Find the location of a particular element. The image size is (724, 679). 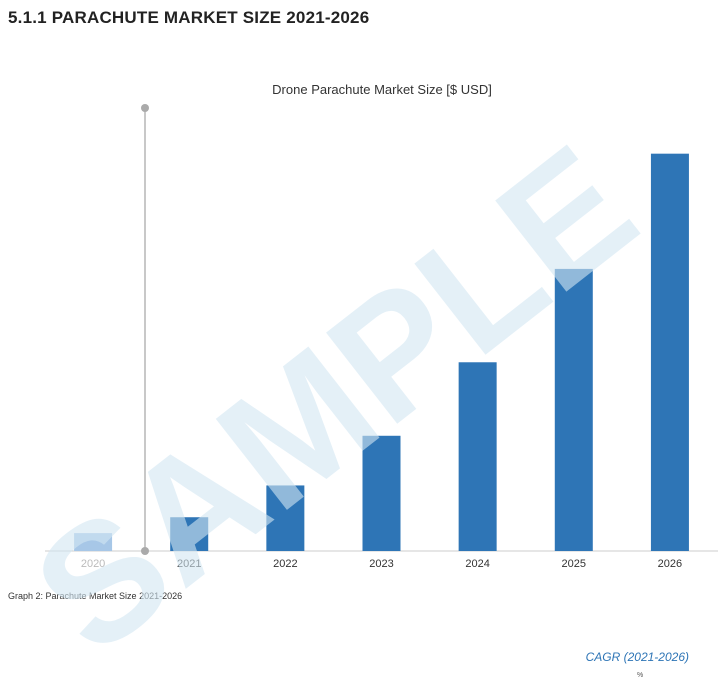

year-marker is located at coordinates (145, 329).